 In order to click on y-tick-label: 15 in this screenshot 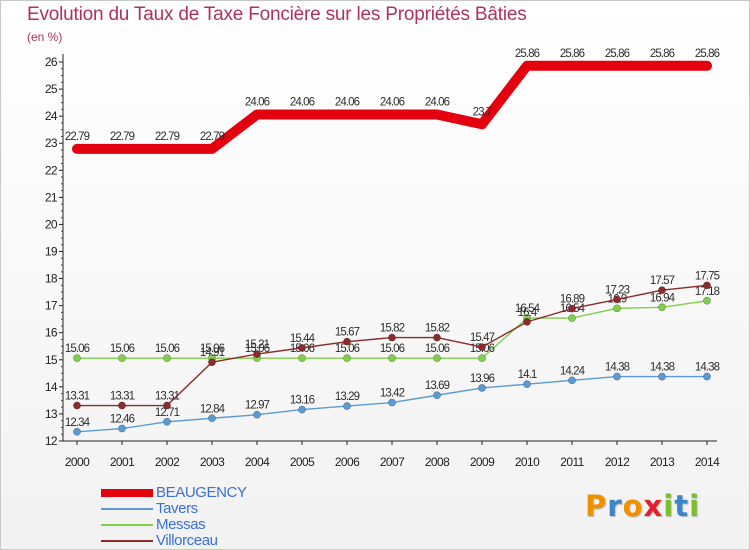, I will do `click(51, 360)`.